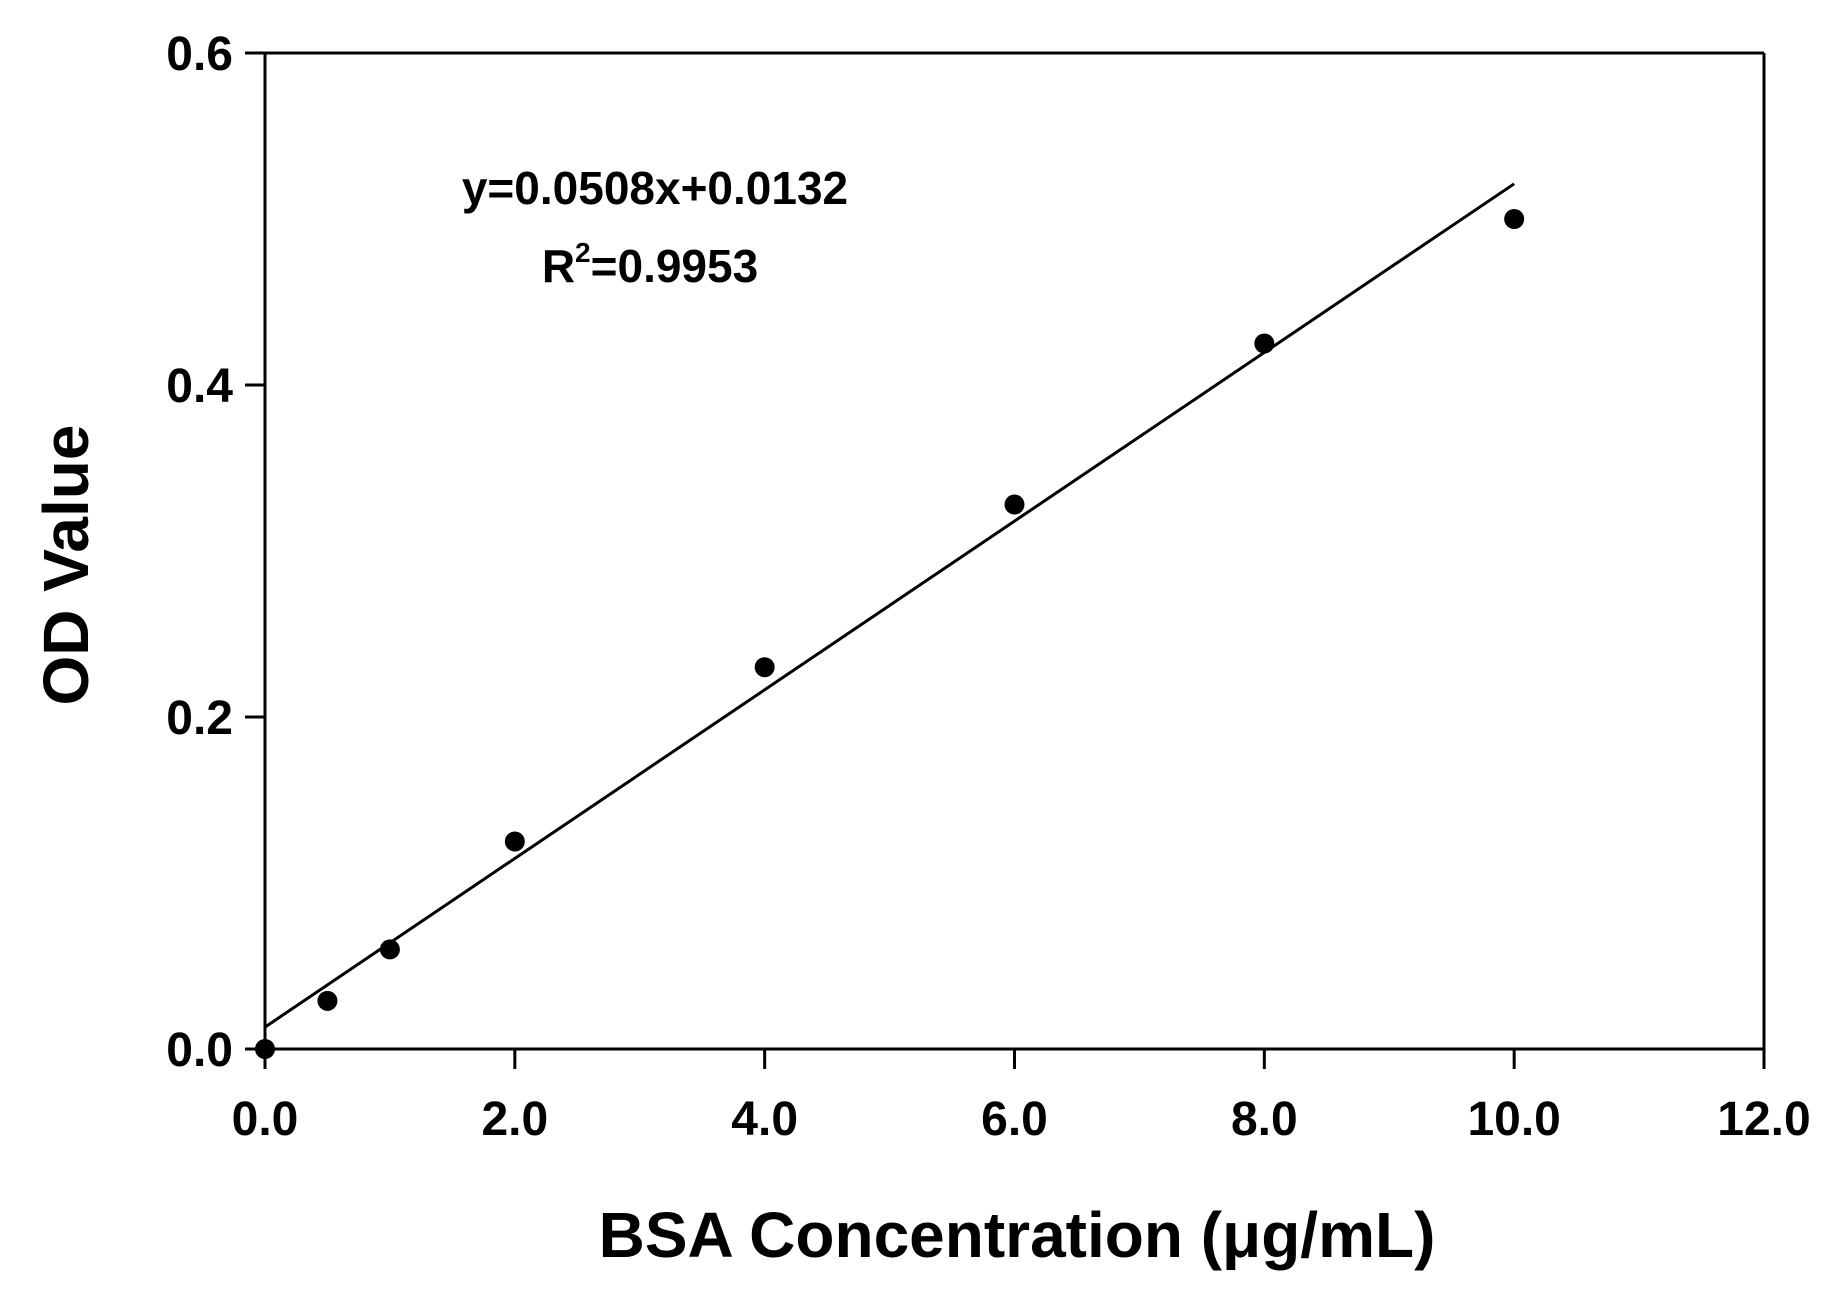 The width and height of the screenshot is (1833, 1302). What do you see at coordinates (199, 54) in the screenshot?
I see `y-tick-label: 0.6` at bounding box center [199, 54].